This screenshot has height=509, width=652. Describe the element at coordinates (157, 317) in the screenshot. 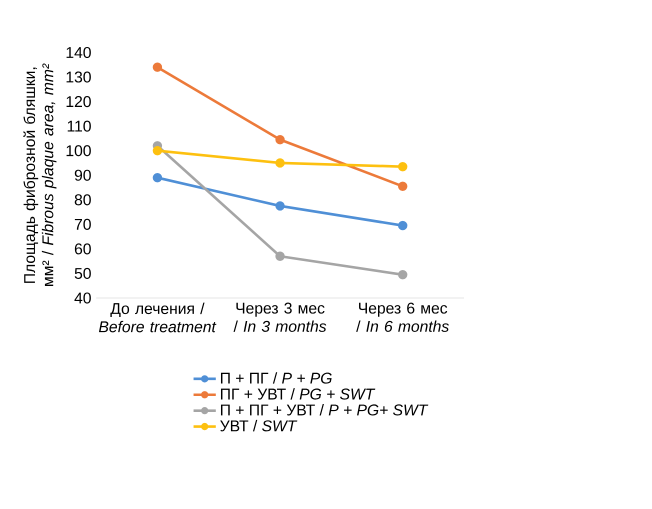

I see `x-tick-label: До лечения / Before treatment` at that location.